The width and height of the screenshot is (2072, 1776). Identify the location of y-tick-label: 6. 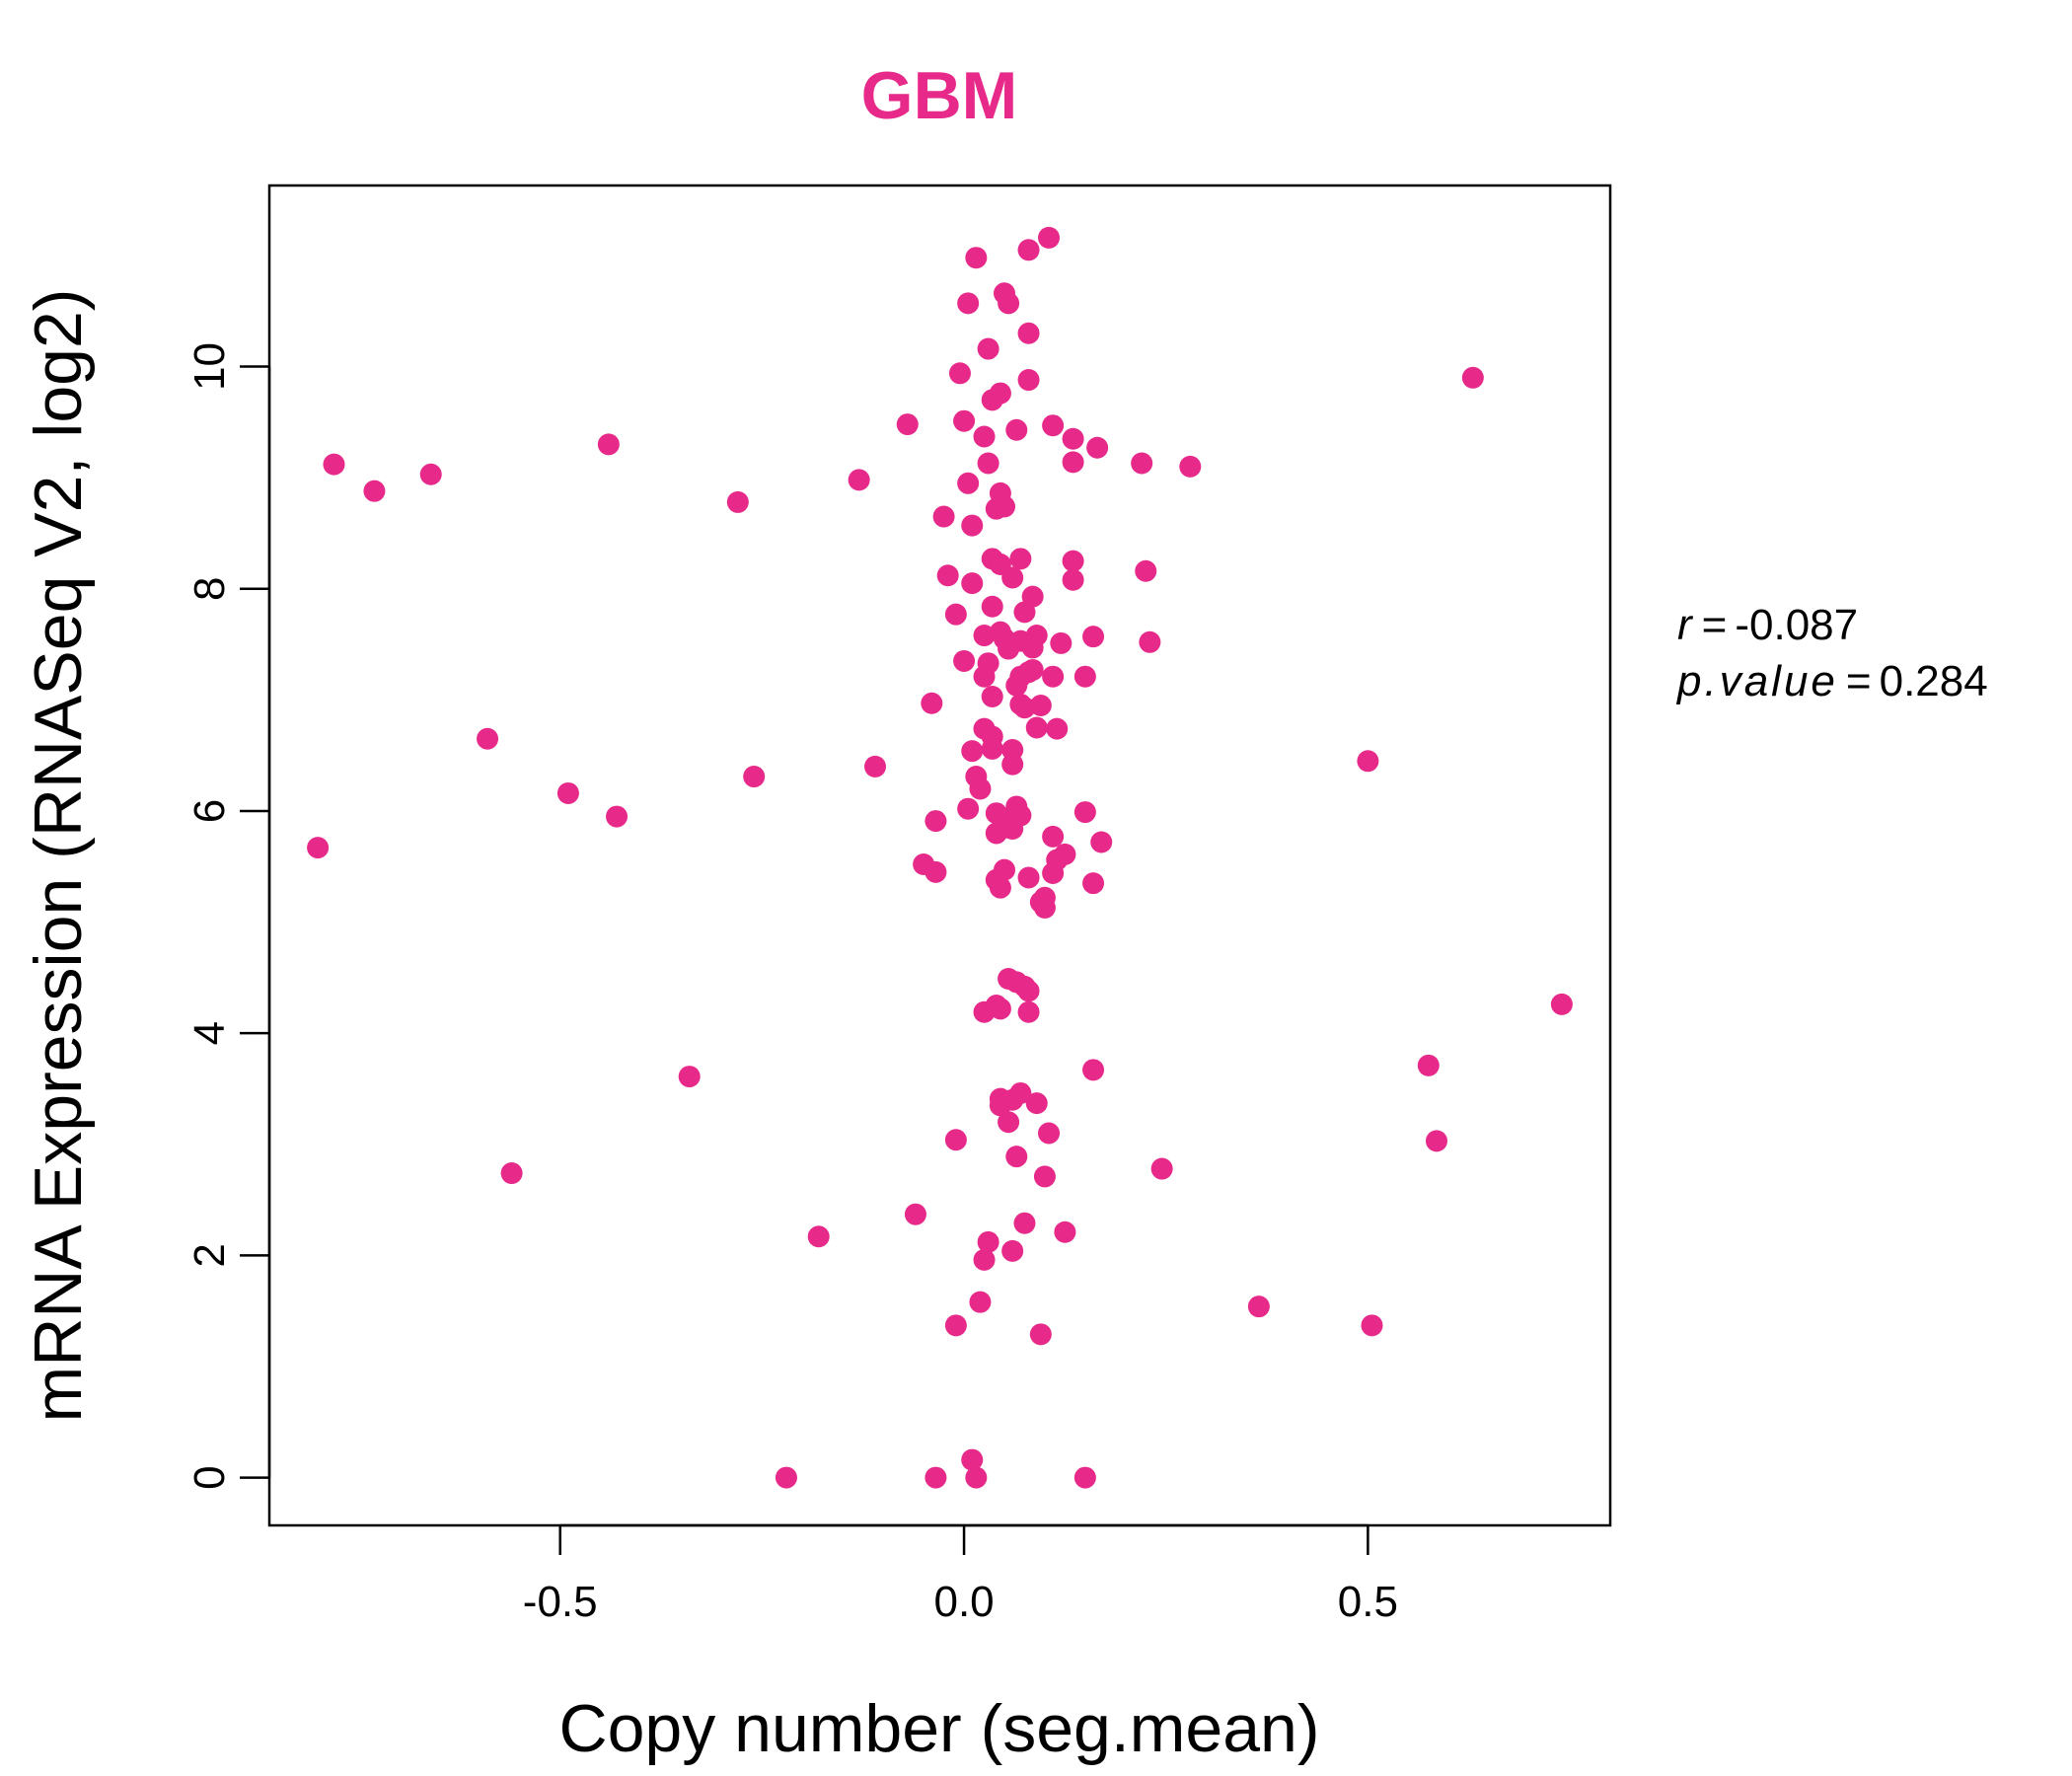
(210, 811).